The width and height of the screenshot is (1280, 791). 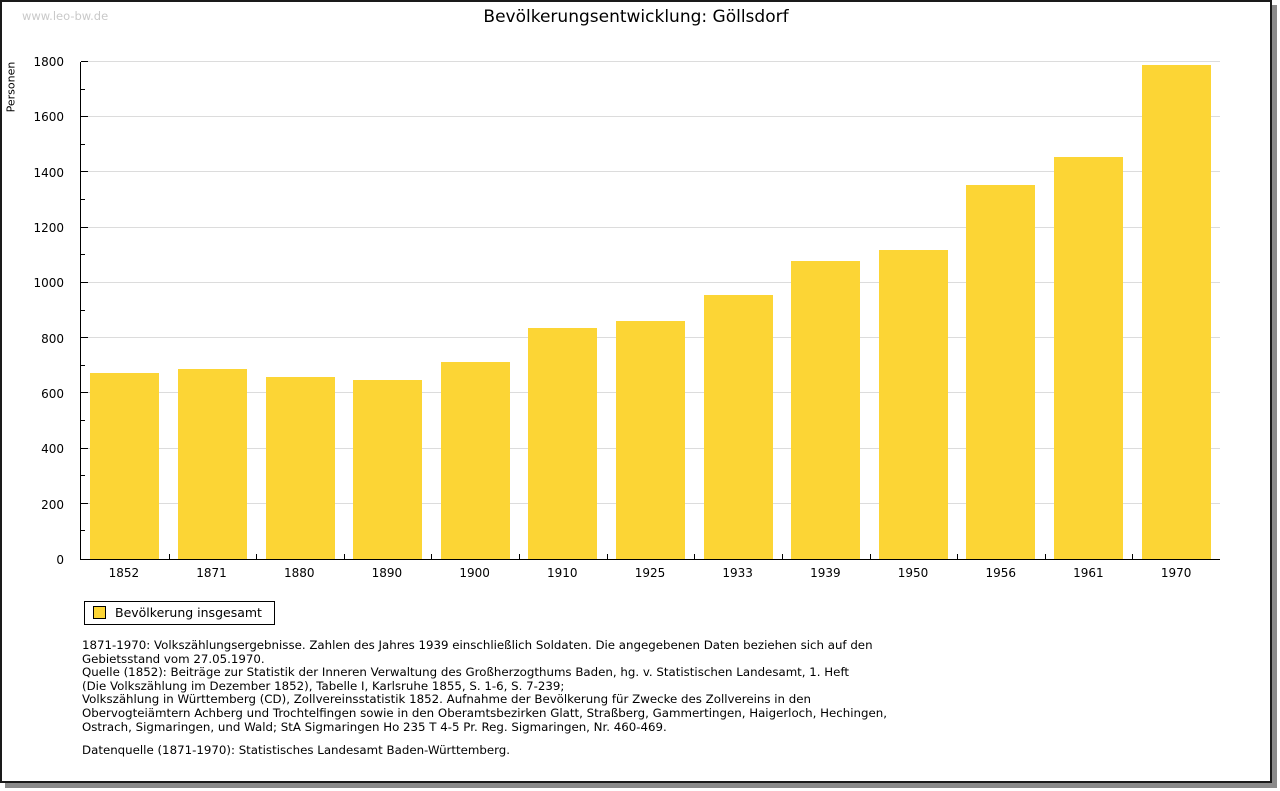 What do you see at coordinates (52, 338) in the screenshot?
I see `y-tick-label: 800` at bounding box center [52, 338].